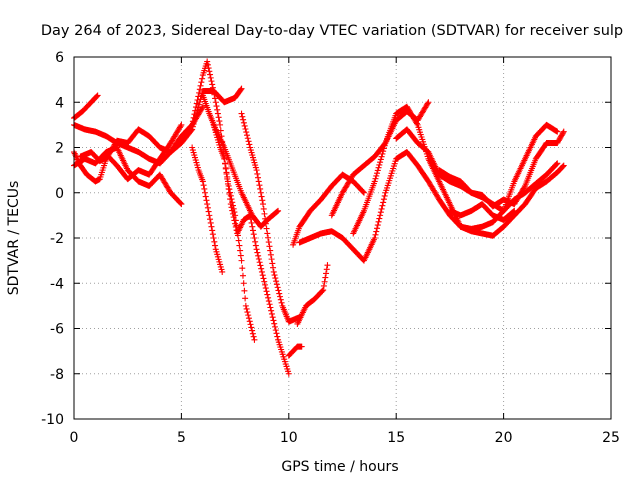  What do you see at coordinates (504, 438) in the screenshot?
I see `x-tick-label: 20` at bounding box center [504, 438].